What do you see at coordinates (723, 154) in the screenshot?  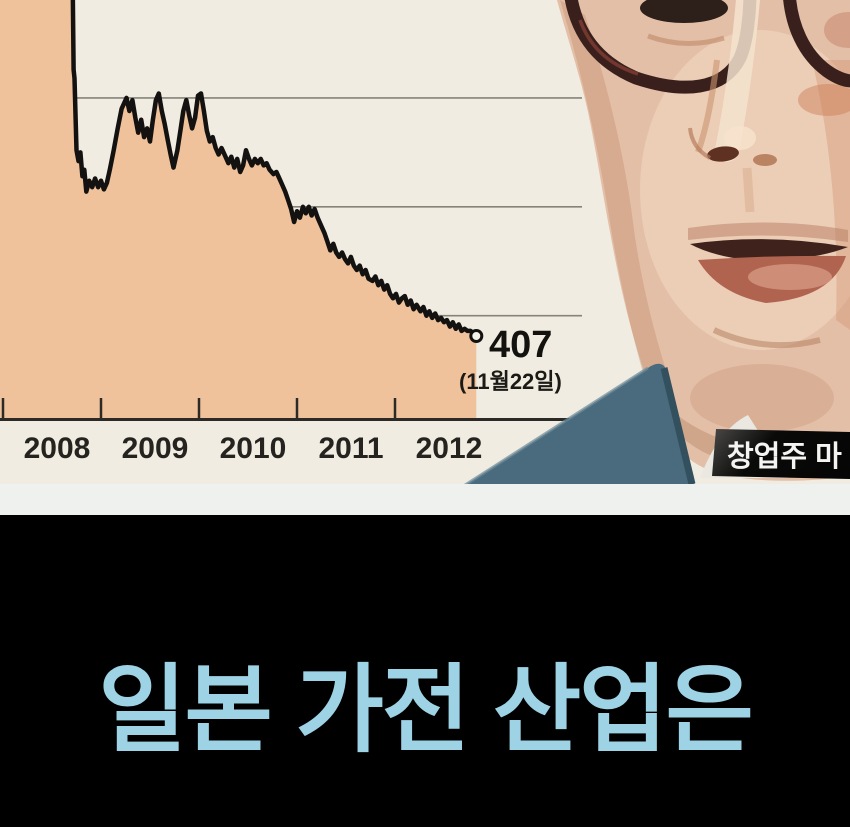 I see `left-nostril` at bounding box center [723, 154].